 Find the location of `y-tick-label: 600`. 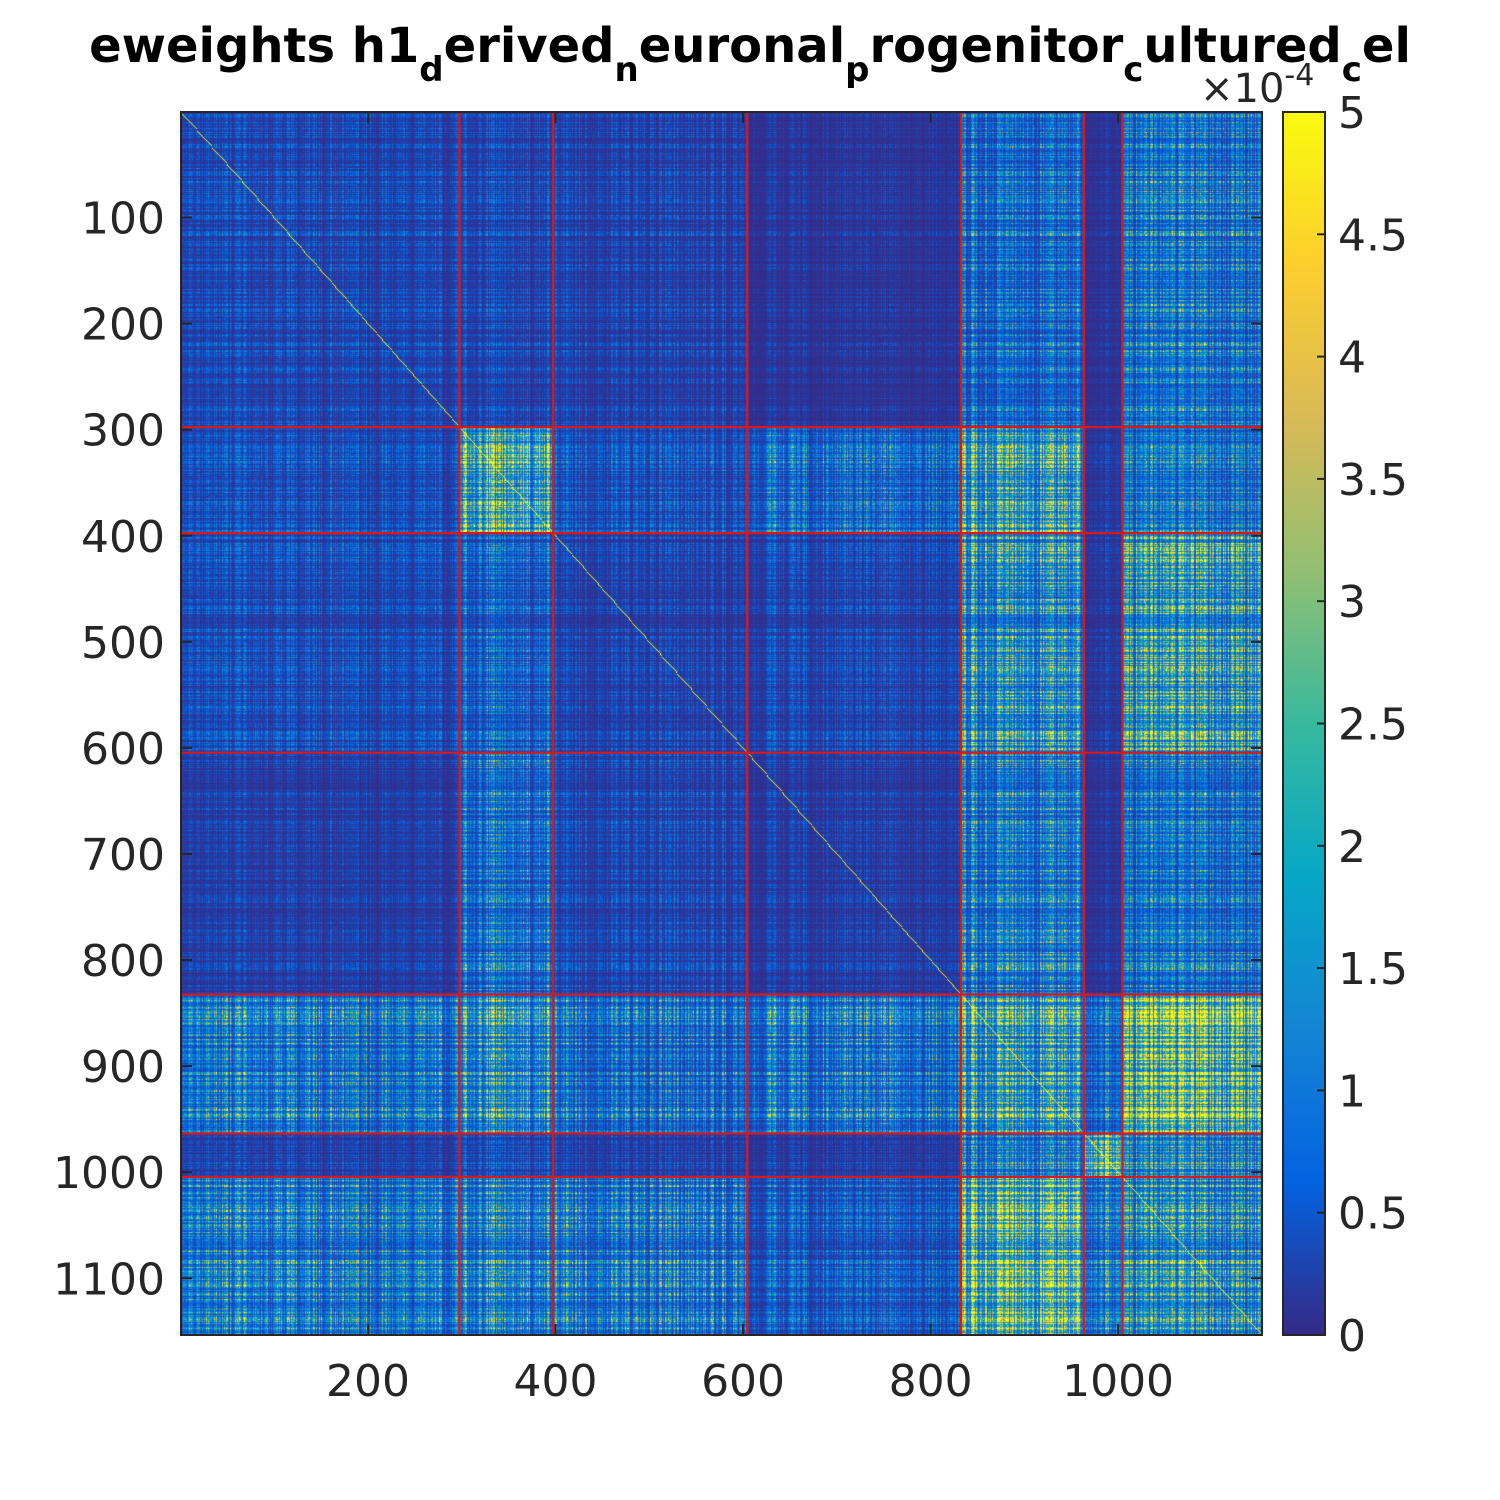

y-tick-label: 600 is located at coordinates (123, 749).